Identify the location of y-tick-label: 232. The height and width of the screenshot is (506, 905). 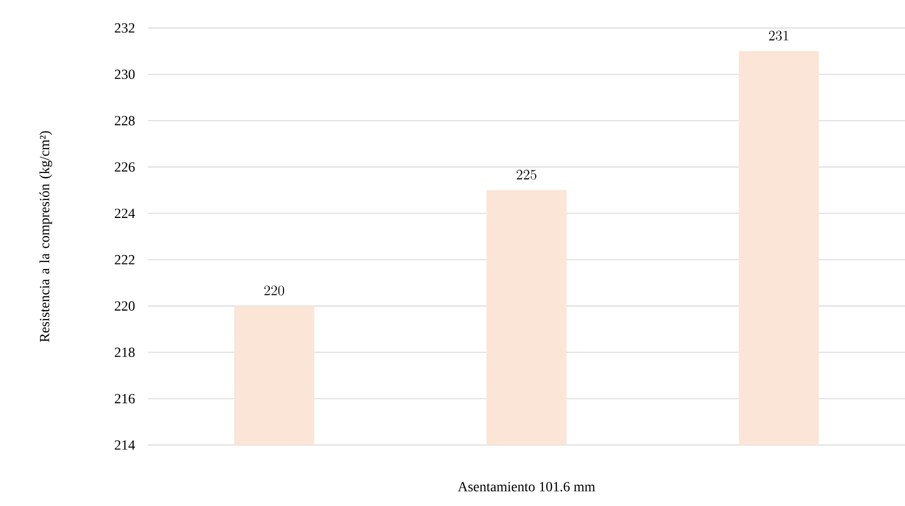
(124, 28).